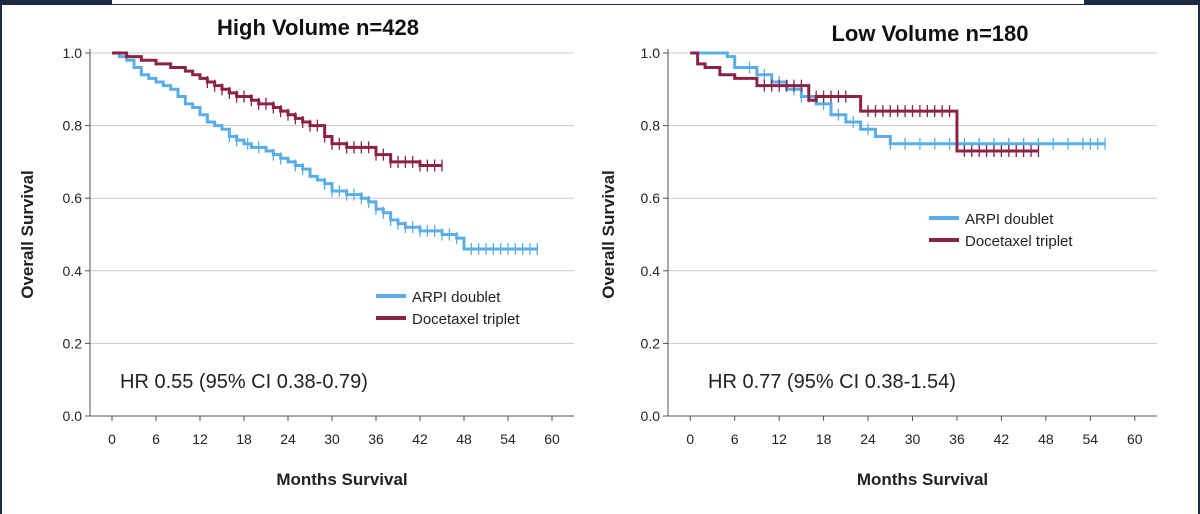 This screenshot has width=1200, height=514. What do you see at coordinates (929, 33) in the screenshot?
I see `chart-title: Low Volume n=180` at bounding box center [929, 33].